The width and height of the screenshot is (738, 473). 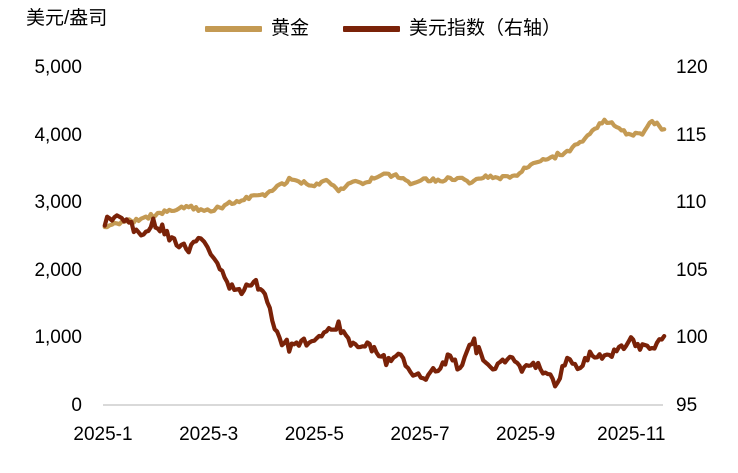 I want to click on right-axis-tick: 95, so click(x=687, y=405).